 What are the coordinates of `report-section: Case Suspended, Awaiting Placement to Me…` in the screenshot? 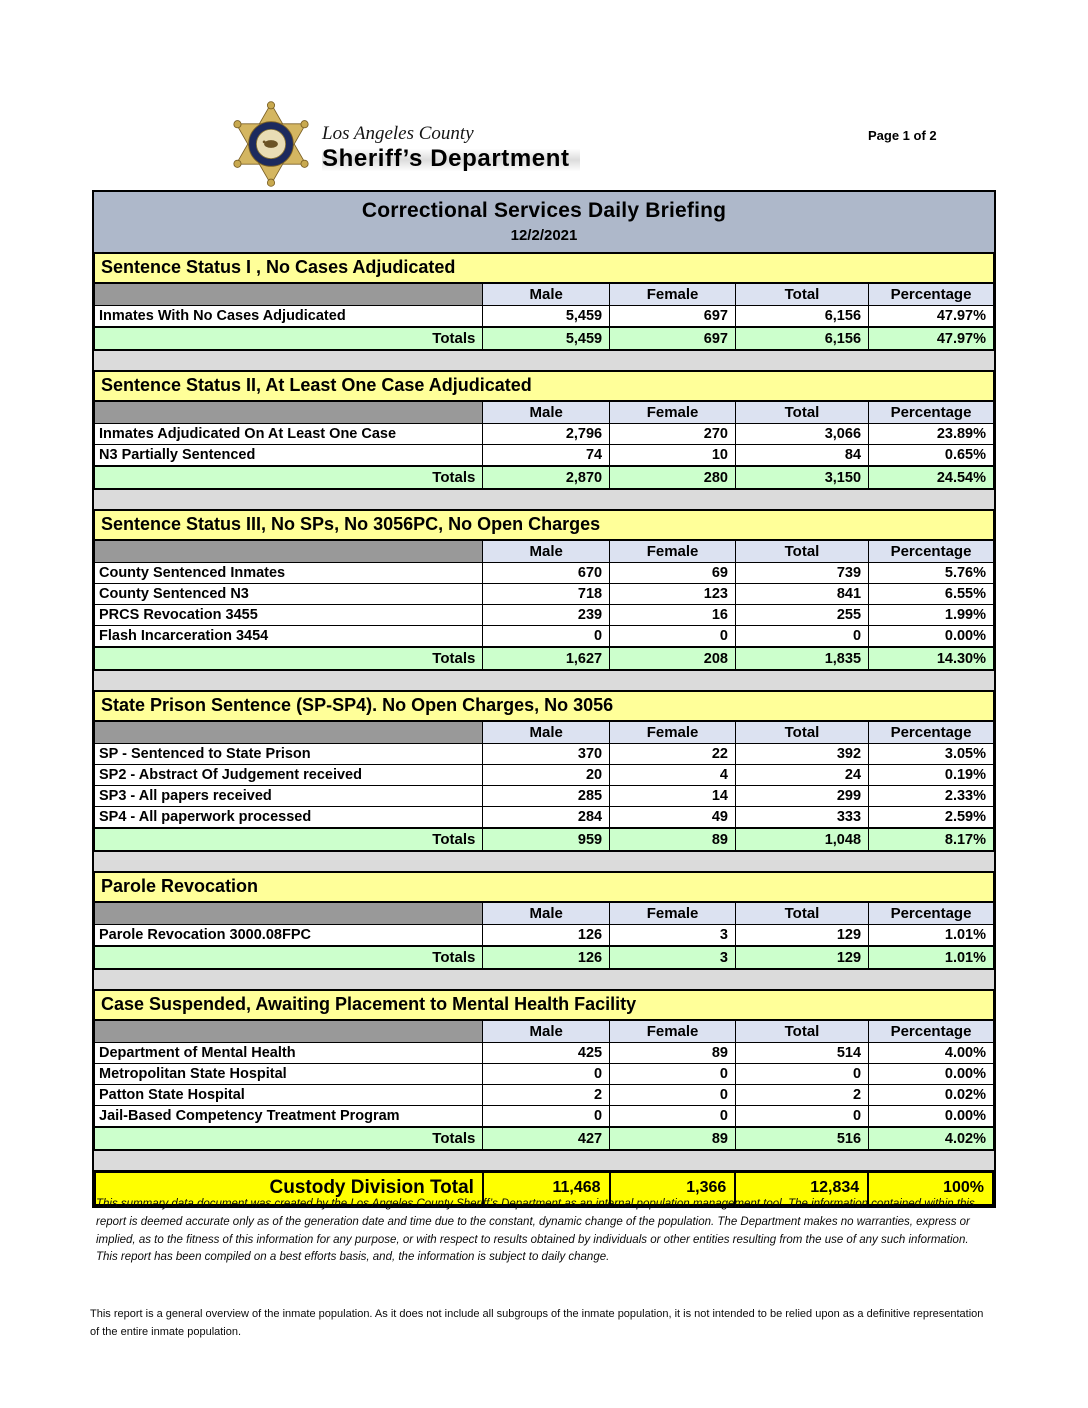 It's located at (543, 1070).